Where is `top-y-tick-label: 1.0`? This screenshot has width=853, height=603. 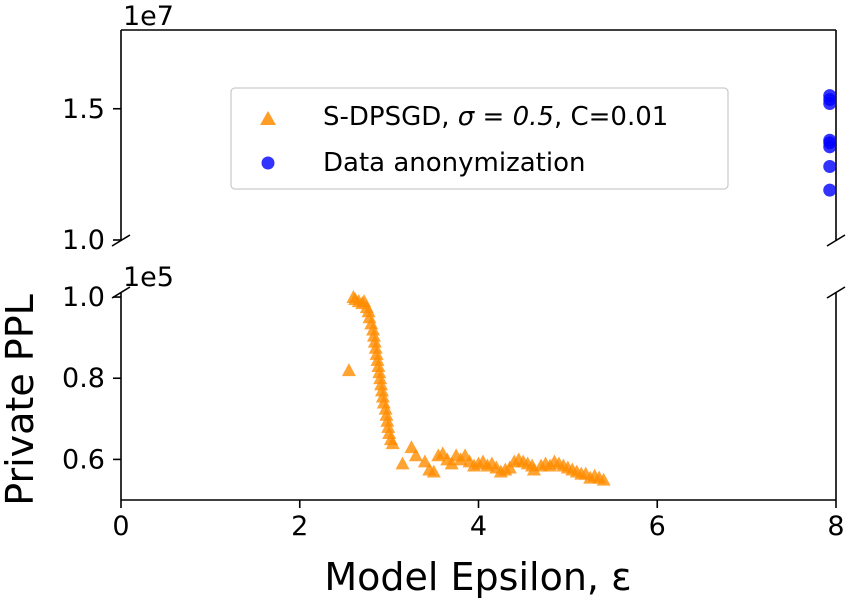 top-y-tick-label: 1.0 is located at coordinates (83, 240).